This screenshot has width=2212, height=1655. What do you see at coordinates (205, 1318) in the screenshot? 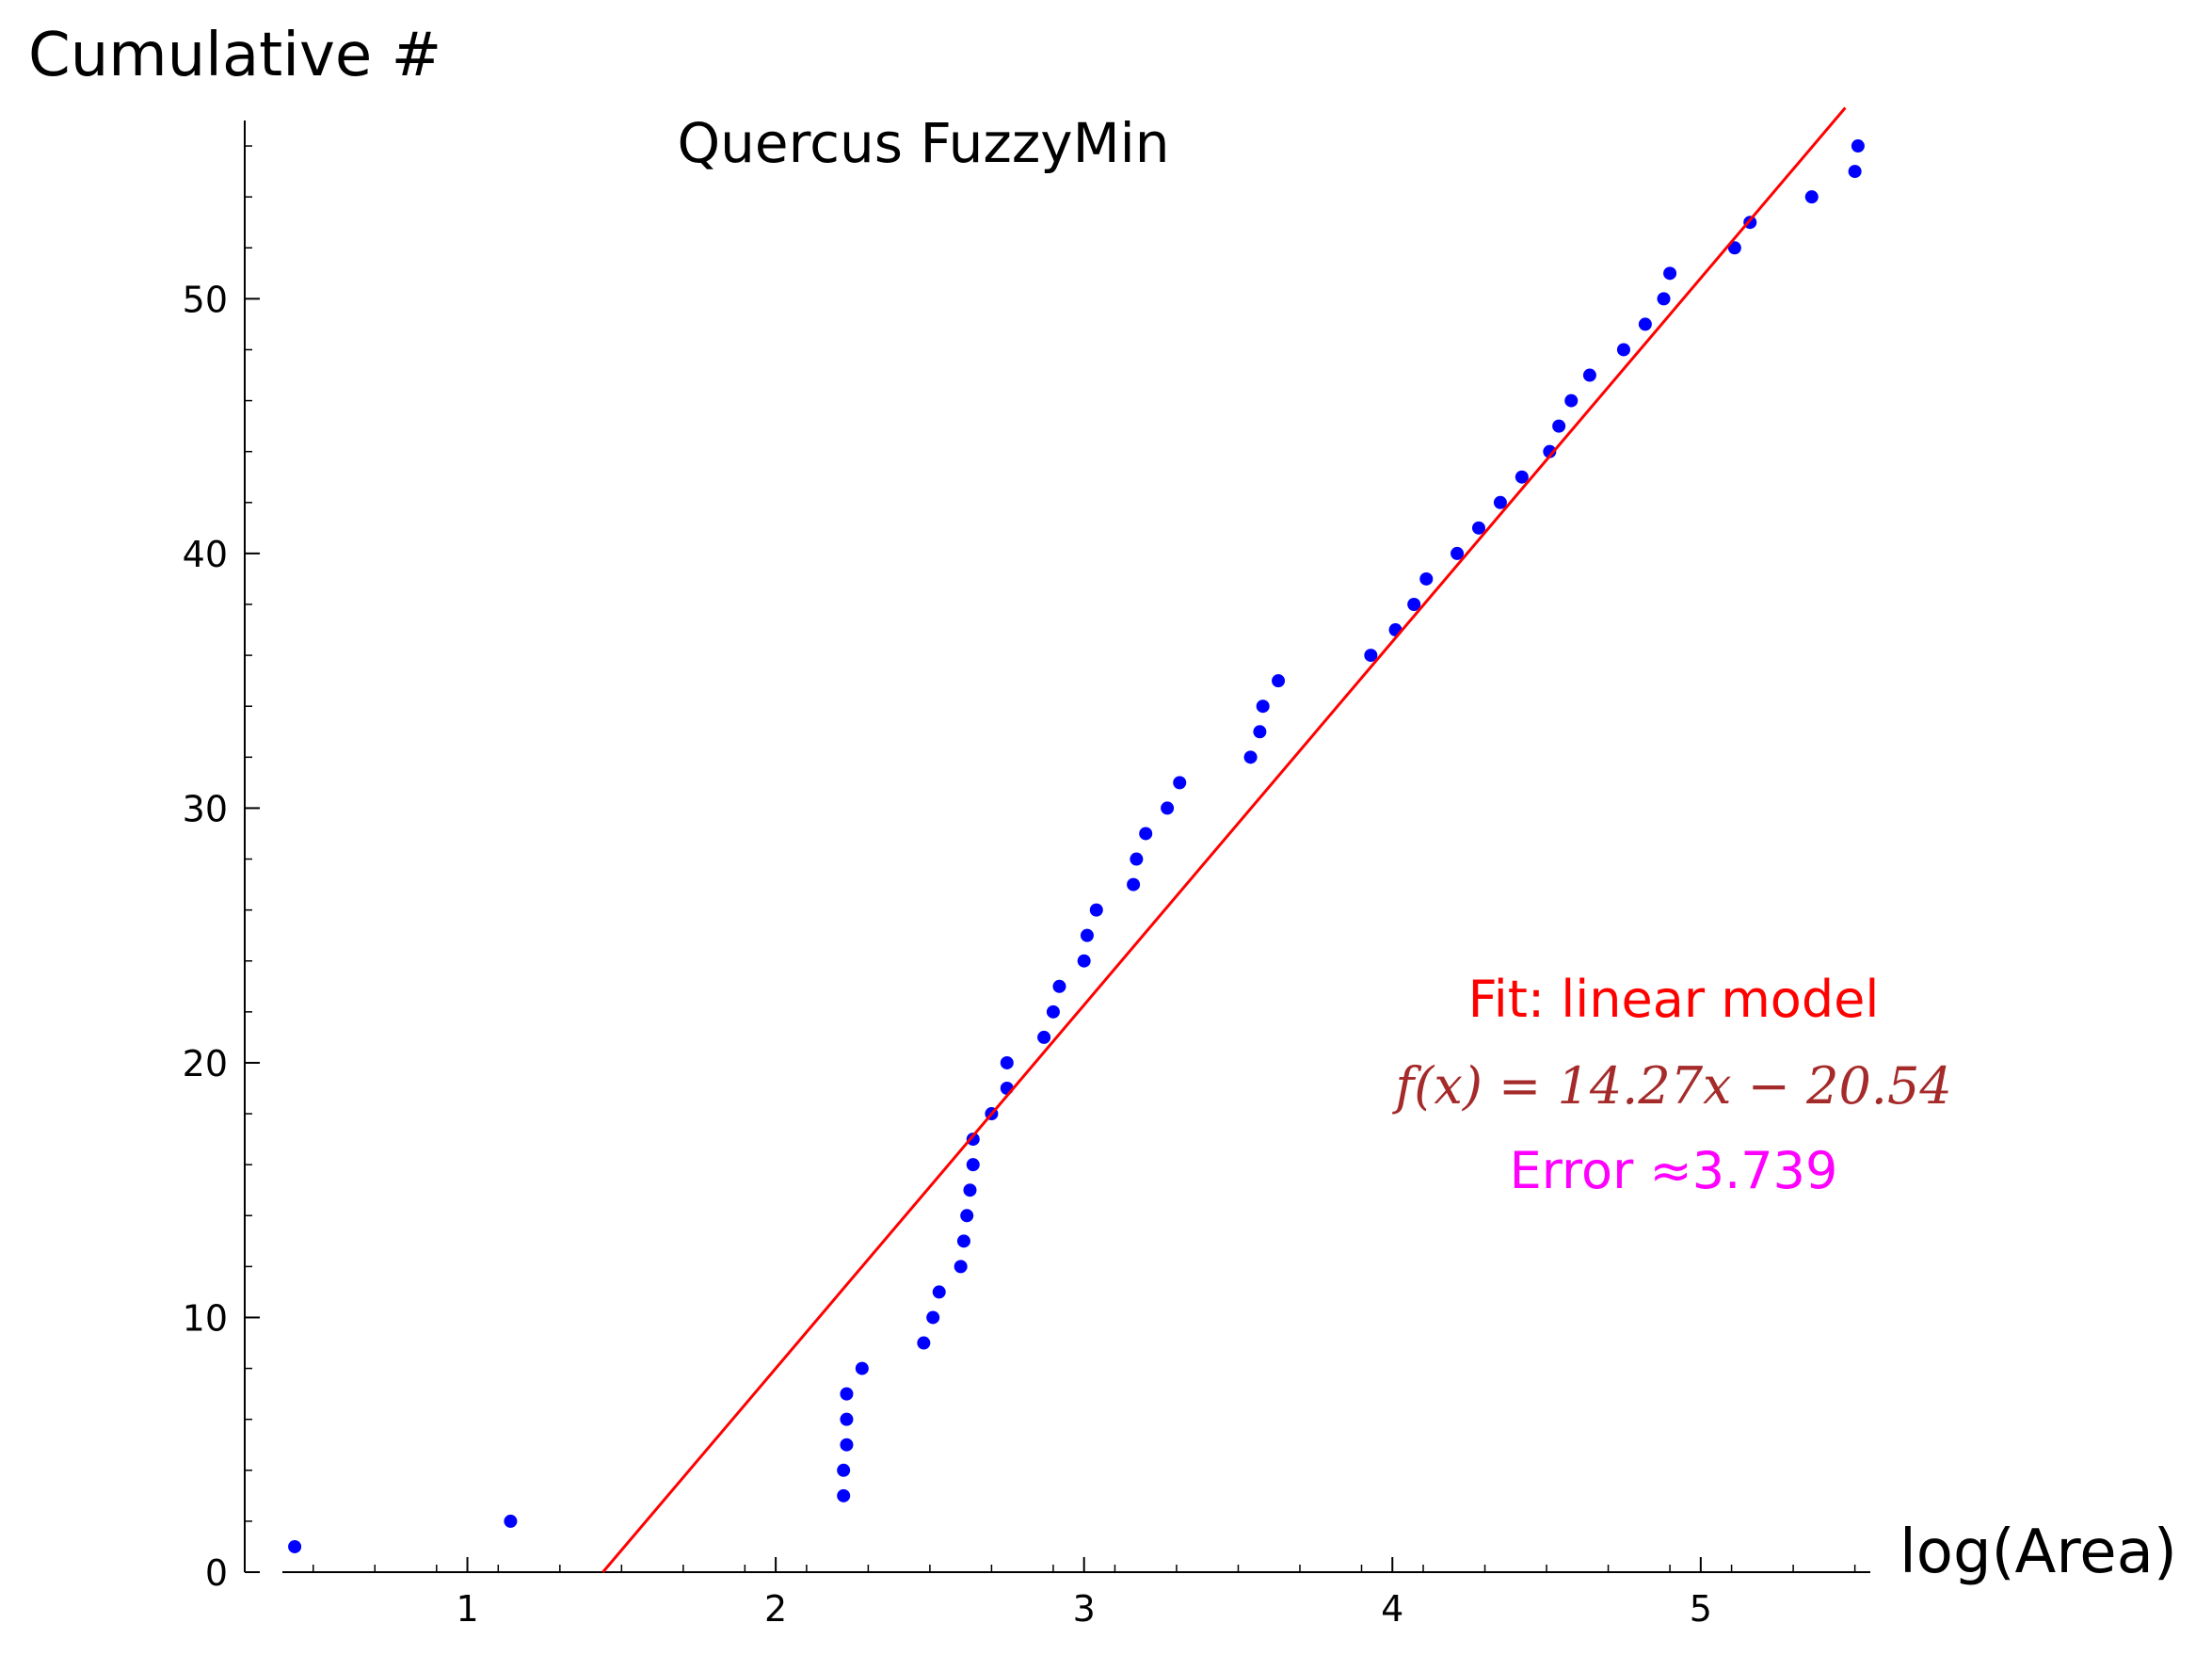
I see `y-tick-label: 10` at bounding box center [205, 1318].